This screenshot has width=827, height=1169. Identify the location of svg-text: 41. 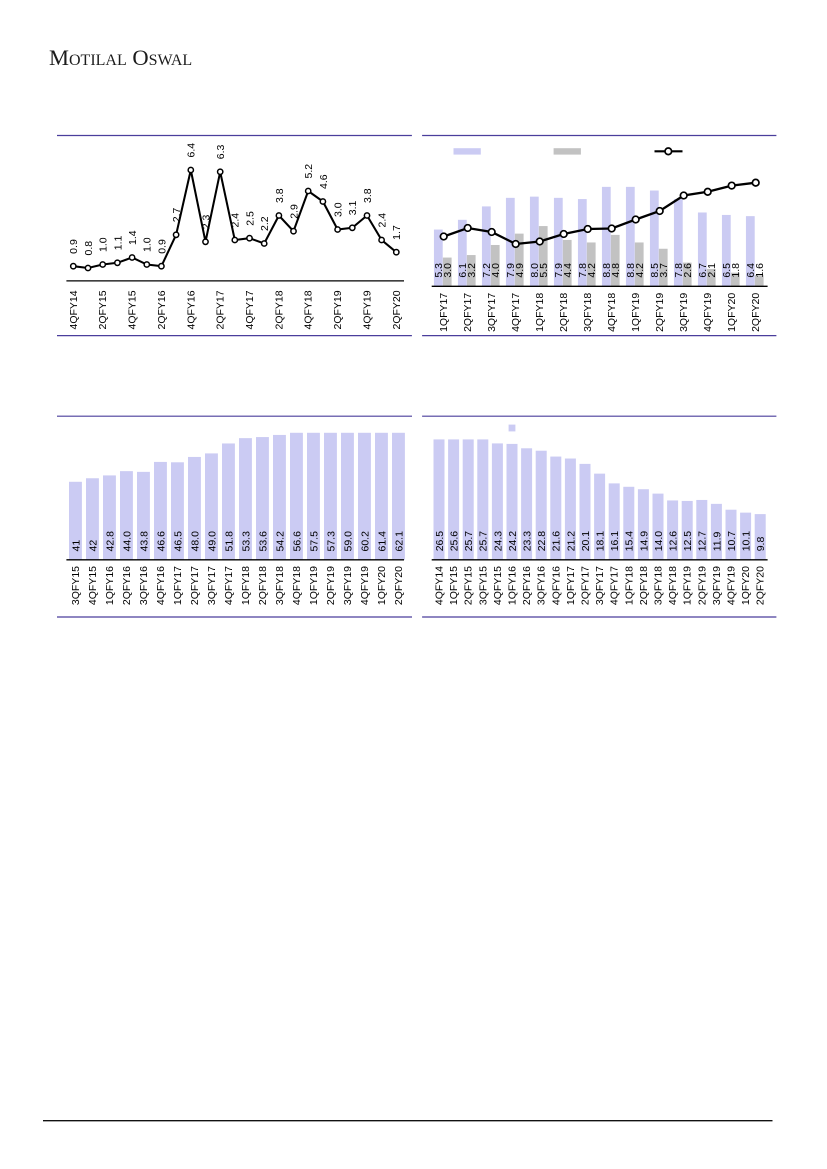
(76, 546).